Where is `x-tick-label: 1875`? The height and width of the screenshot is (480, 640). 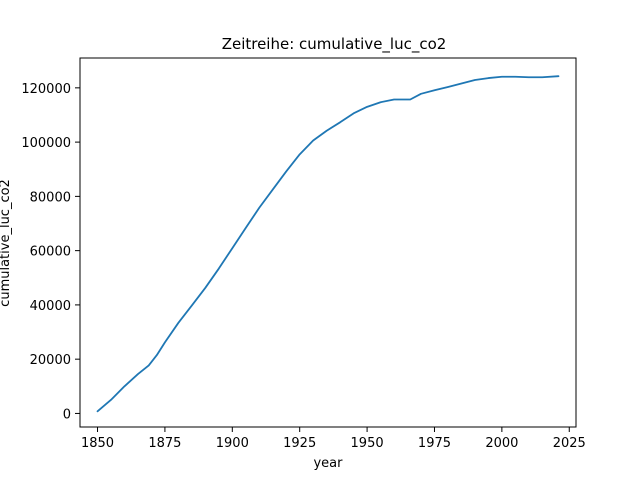
x-tick-label: 1875 is located at coordinates (164, 443).